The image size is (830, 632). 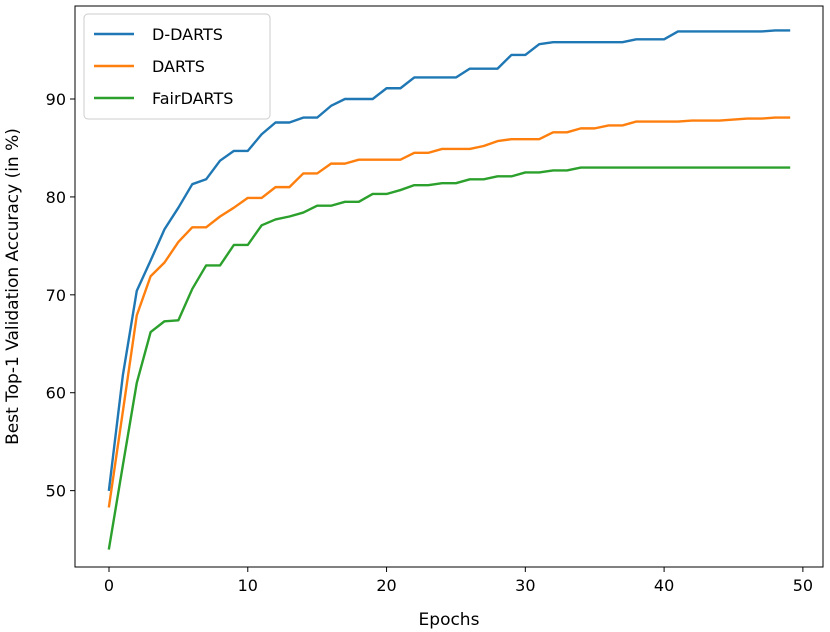 What do you see at coordinates (56, 491) in the screenshot?
I see `y-tick-label: 50` at bounding box center [56, 491].